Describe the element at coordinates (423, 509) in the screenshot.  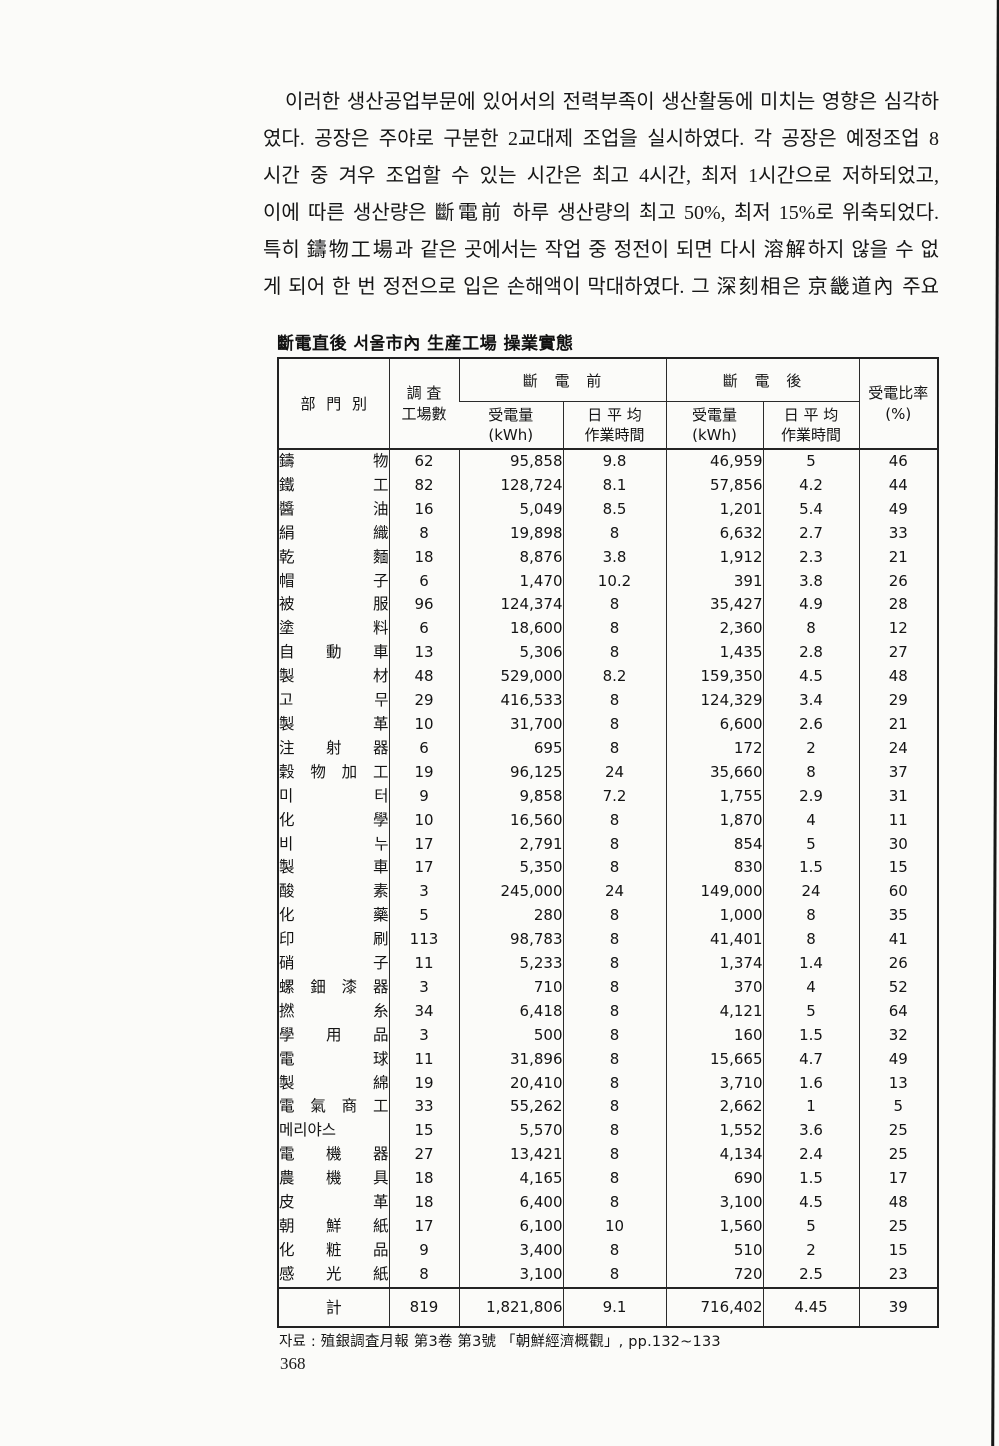
I see `cell-factory-count: 16` at that location.